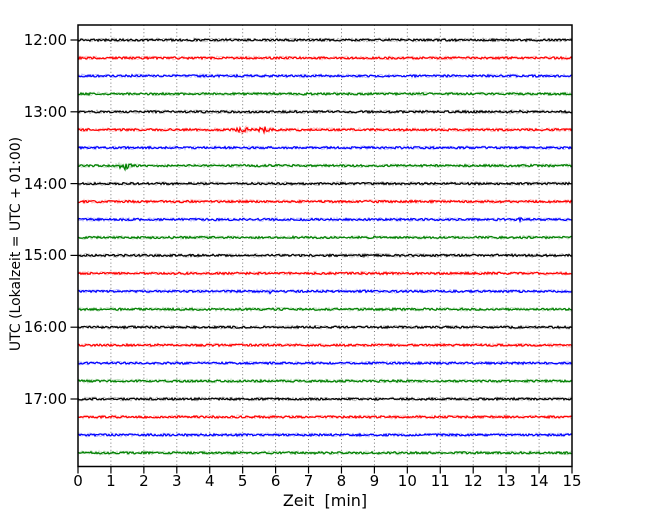 Image resolution: width=650 pixels, height=520 pixels. I want to click on trace-16:45, so click(325, 381).